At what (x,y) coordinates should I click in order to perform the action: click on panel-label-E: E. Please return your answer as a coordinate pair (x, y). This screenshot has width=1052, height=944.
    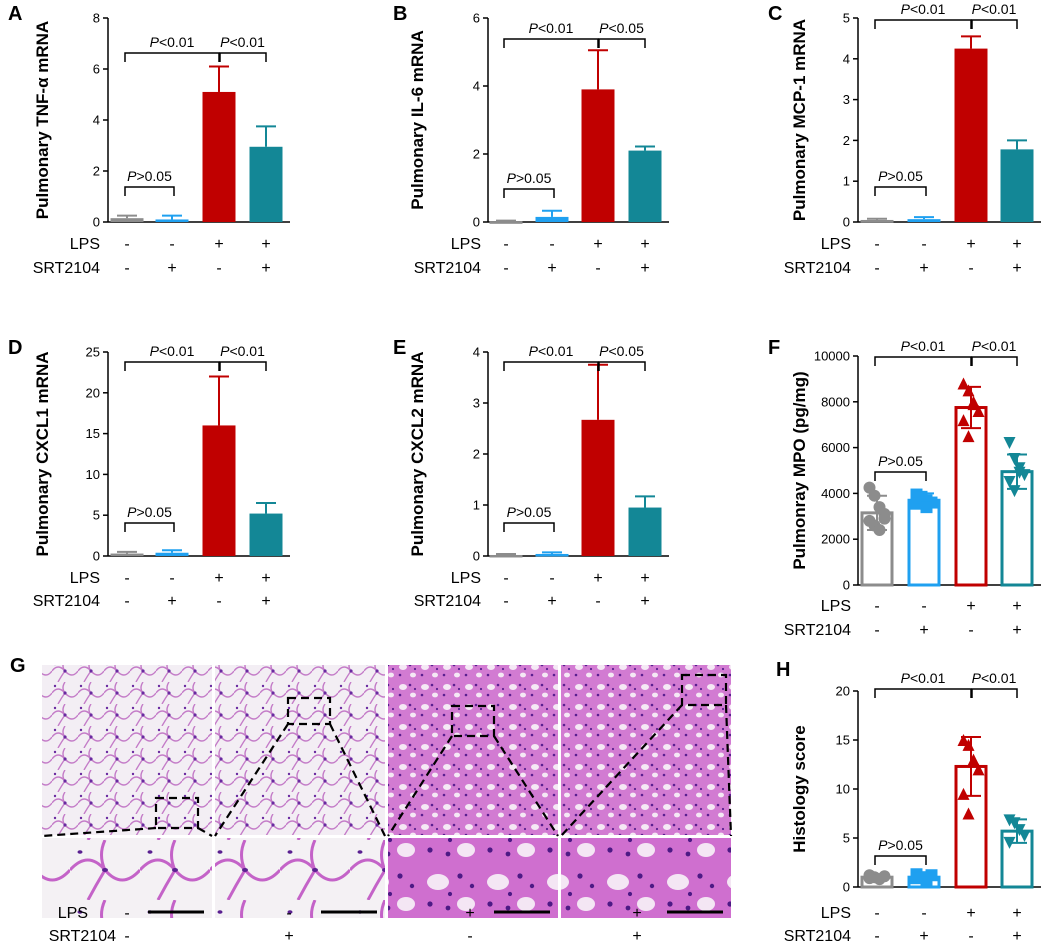
    Looking at the image, I should click on (399, 348).